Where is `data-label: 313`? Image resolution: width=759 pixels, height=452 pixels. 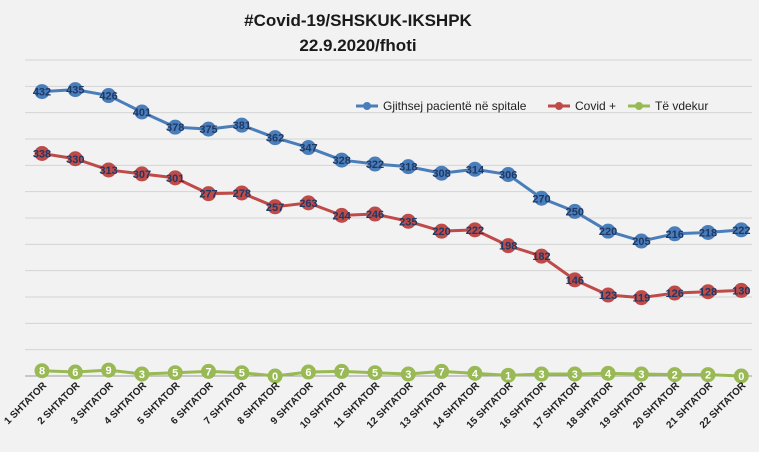 data-label: 313 is located at coordinates (108, 171).